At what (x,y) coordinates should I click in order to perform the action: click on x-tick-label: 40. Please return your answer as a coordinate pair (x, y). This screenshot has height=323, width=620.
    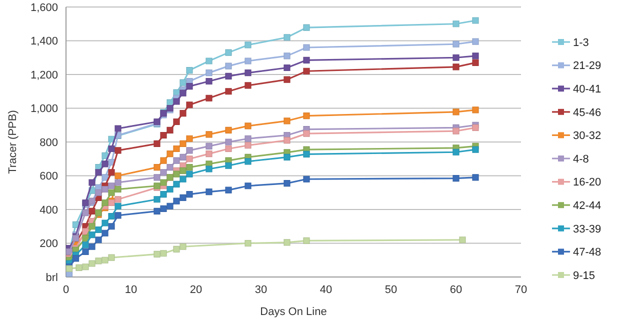
    Looking at the image, I should click on (326, 290).